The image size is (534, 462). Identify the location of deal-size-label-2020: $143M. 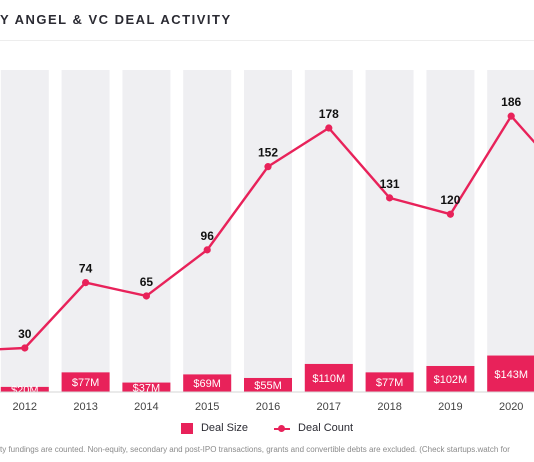
(511, 375).